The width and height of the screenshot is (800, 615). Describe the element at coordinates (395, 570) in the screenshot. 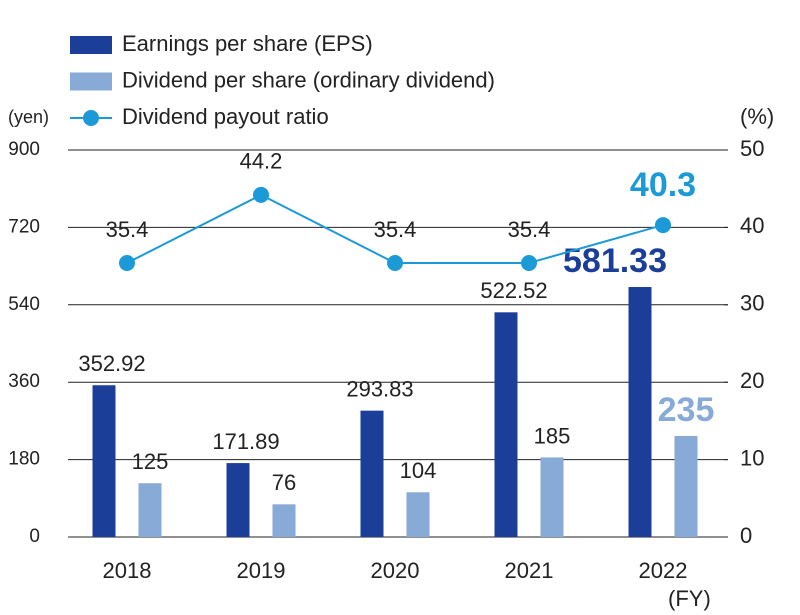

I see `x-tick-label: 2020` at that location.